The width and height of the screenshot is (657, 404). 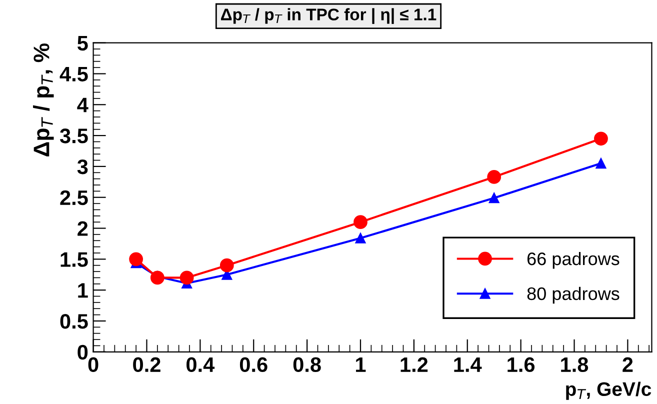 I want to click on x-tick-label: 0.4, so click(x=200, y=364).